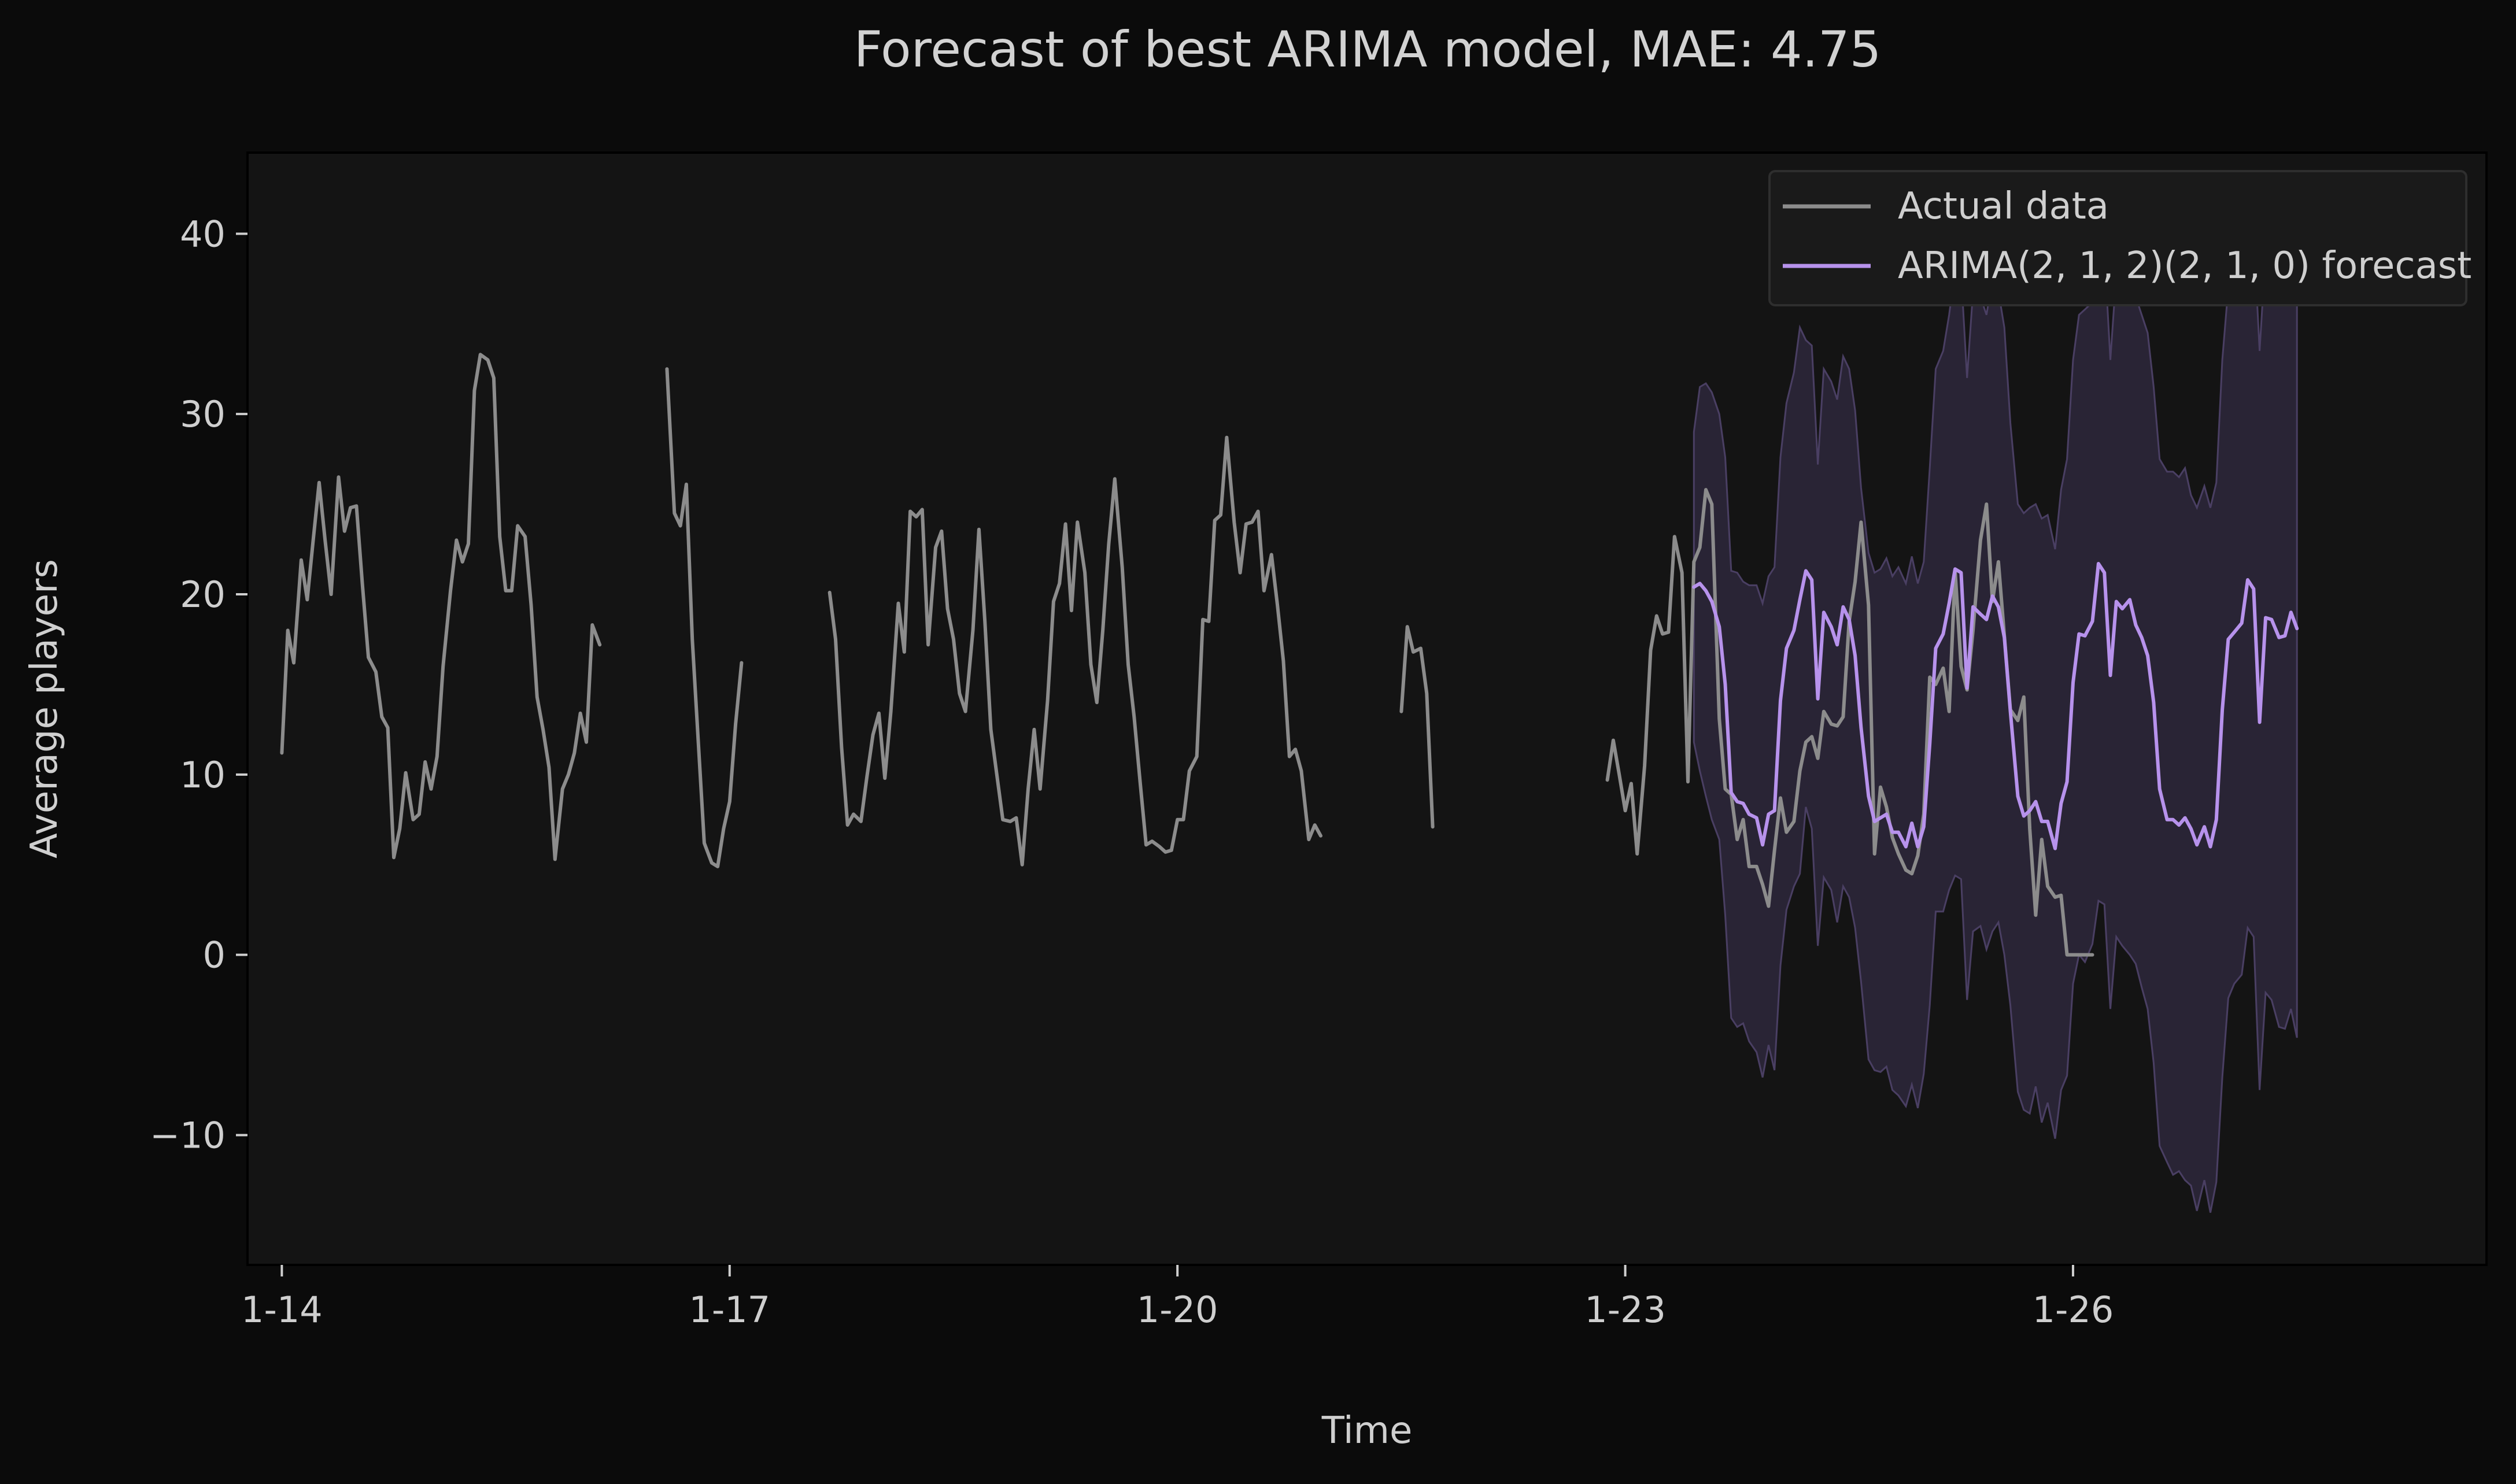  I want to click on y-tick-label: 20, so click(203, 594).